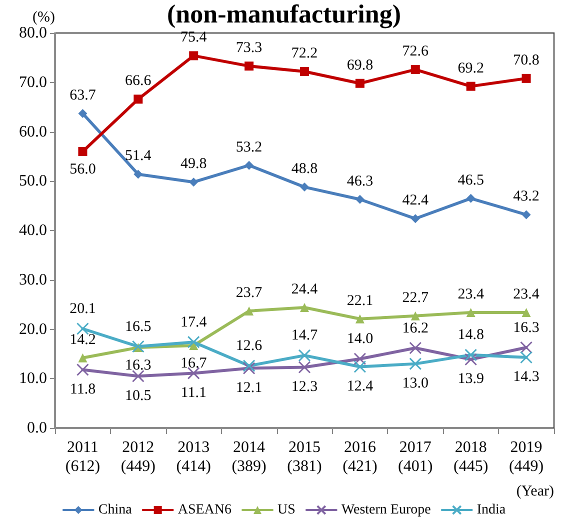 This screenshot has height=524, width=568. Describe the element at coordinates (360, 65) in the screenshot. I see `data-label: 69.8` at that location.